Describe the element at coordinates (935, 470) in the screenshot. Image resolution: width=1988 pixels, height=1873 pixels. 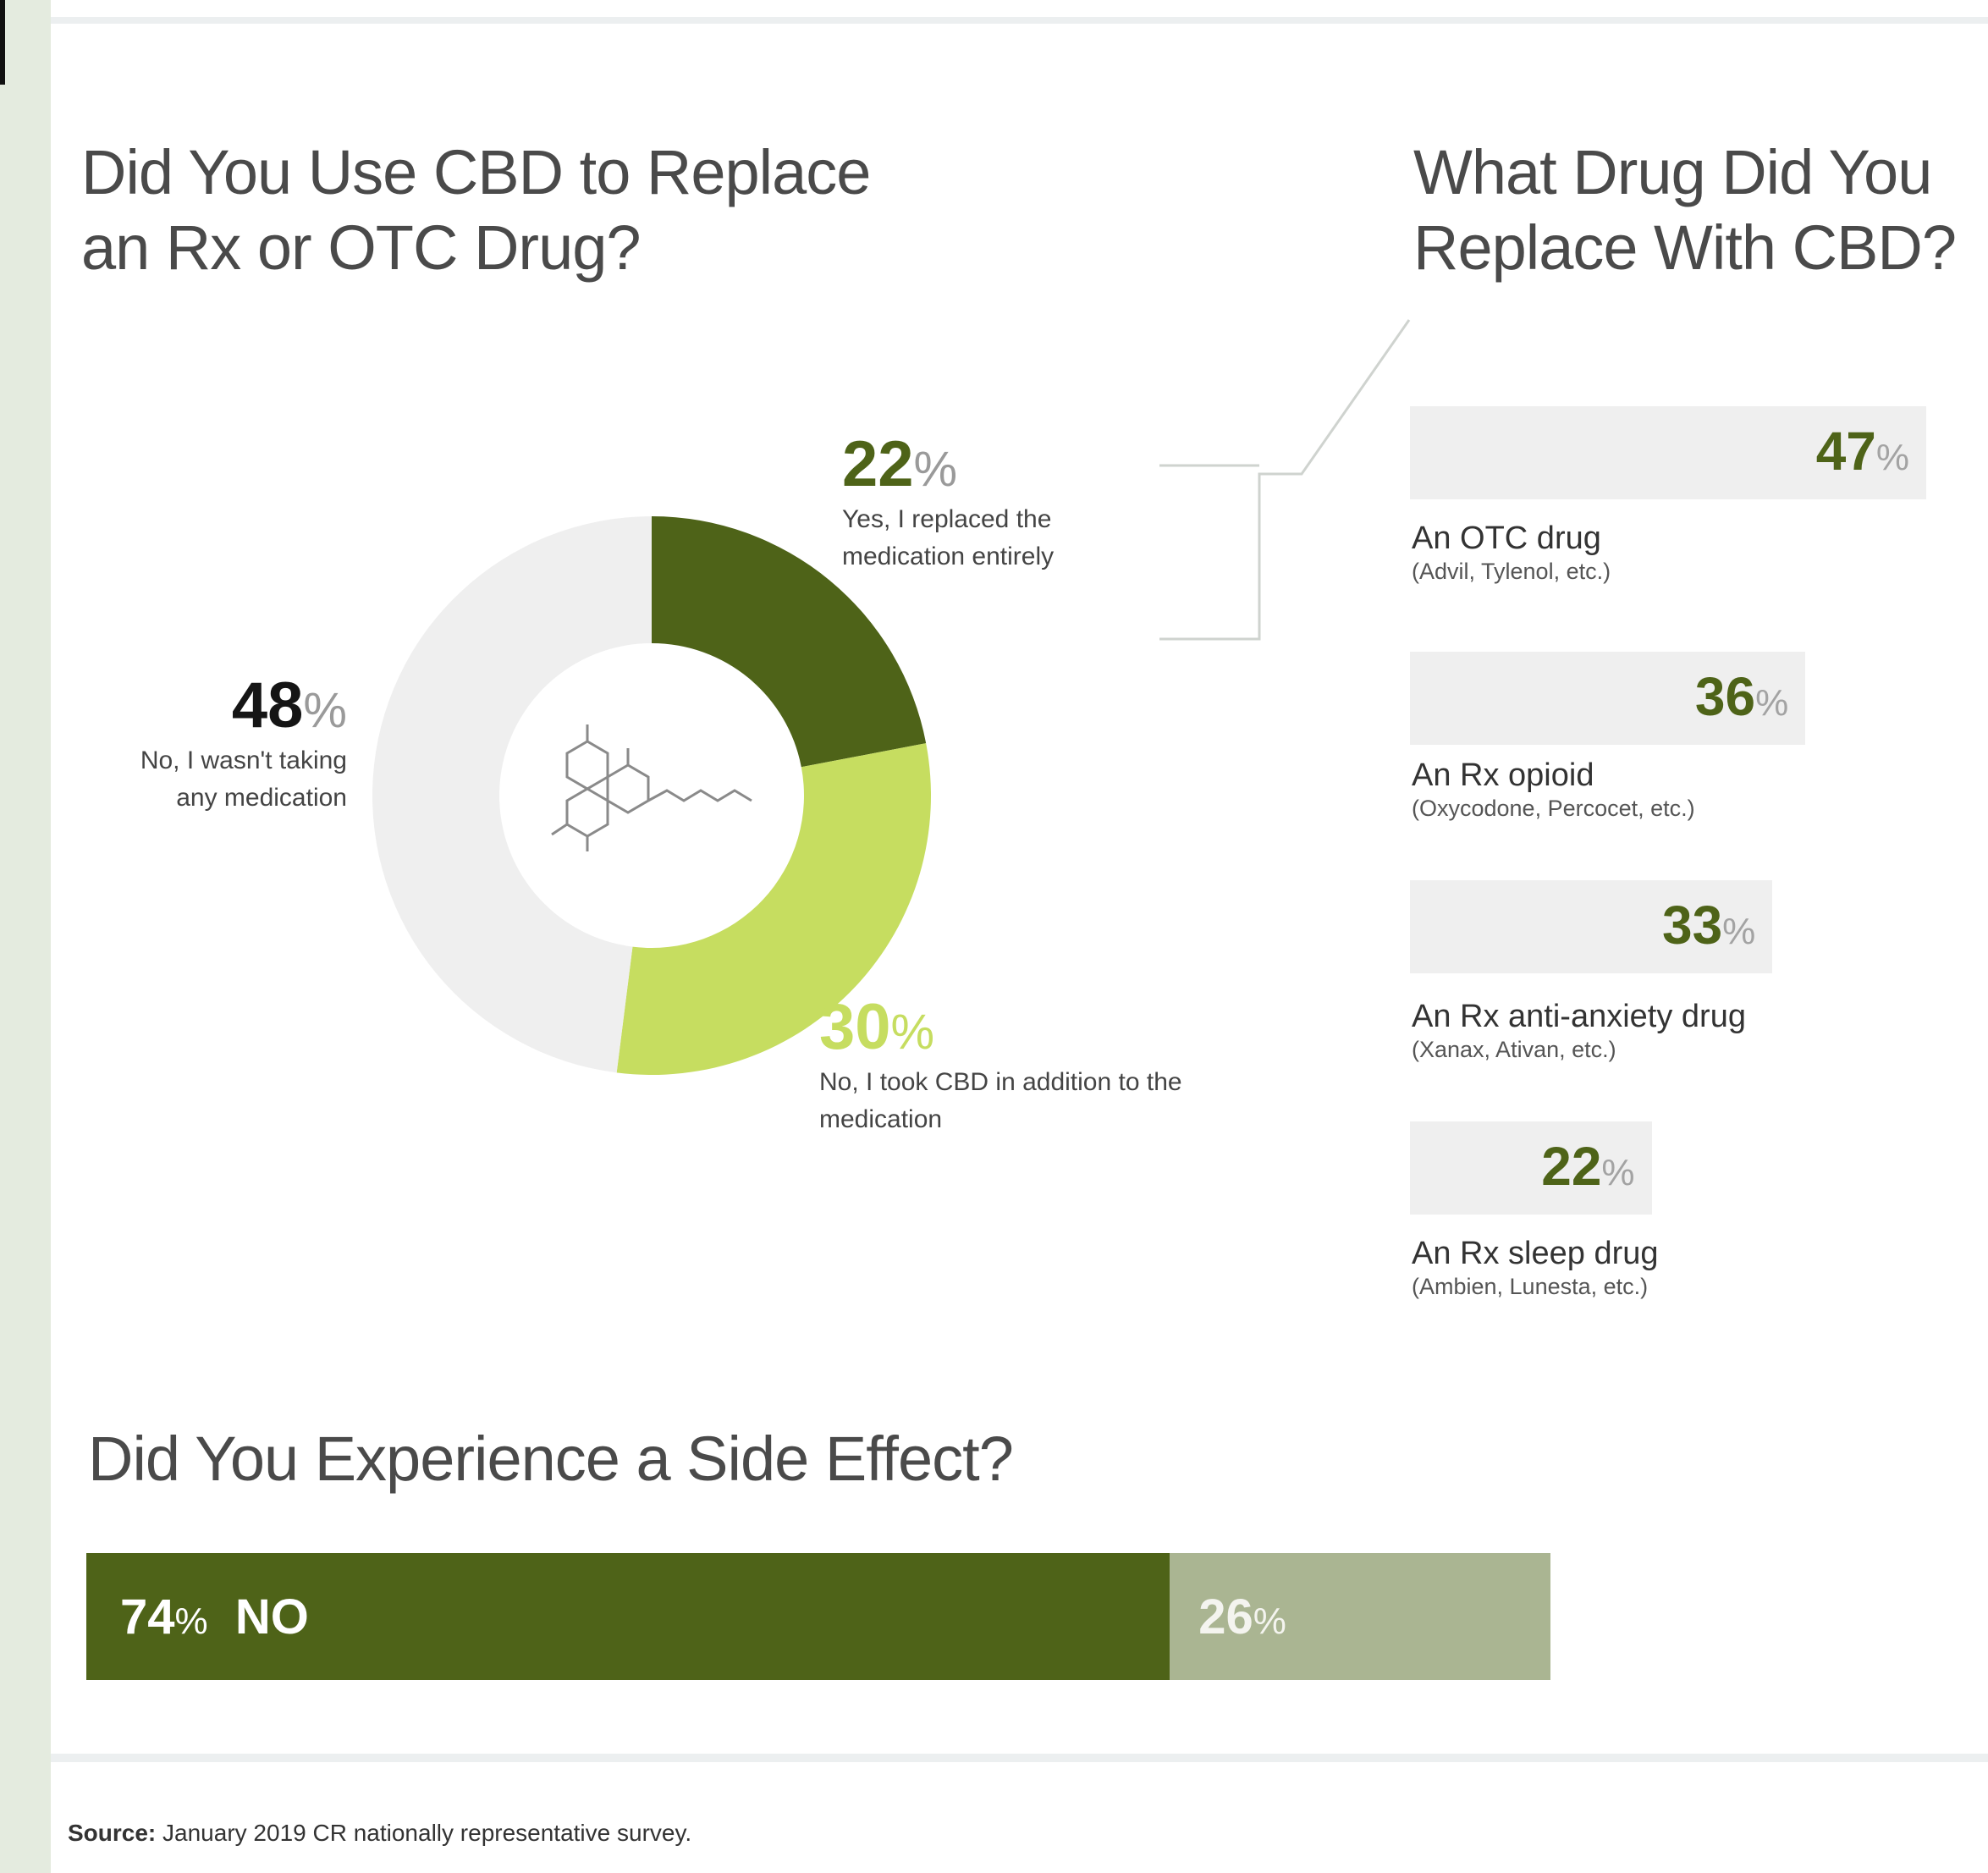
I see `callout-replaced-unit: %` at that location.